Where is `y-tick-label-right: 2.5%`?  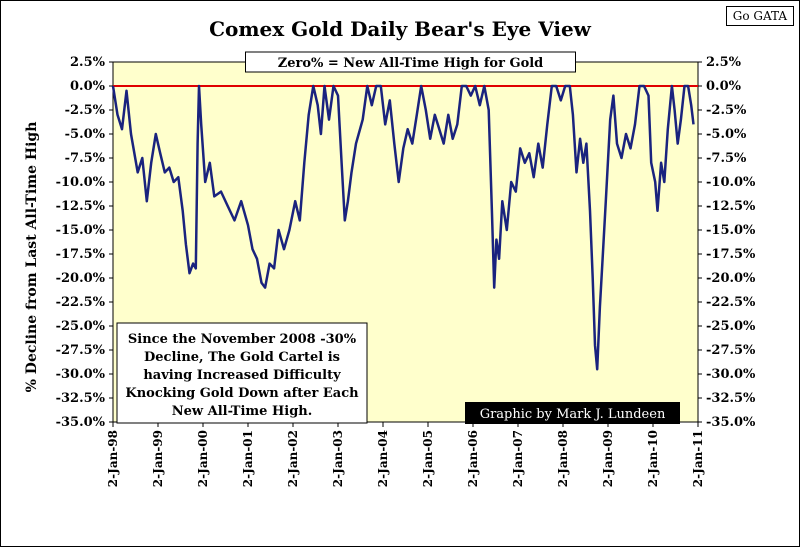
y-tick-label-right: 2.5% is located at coordinates (724, 62).